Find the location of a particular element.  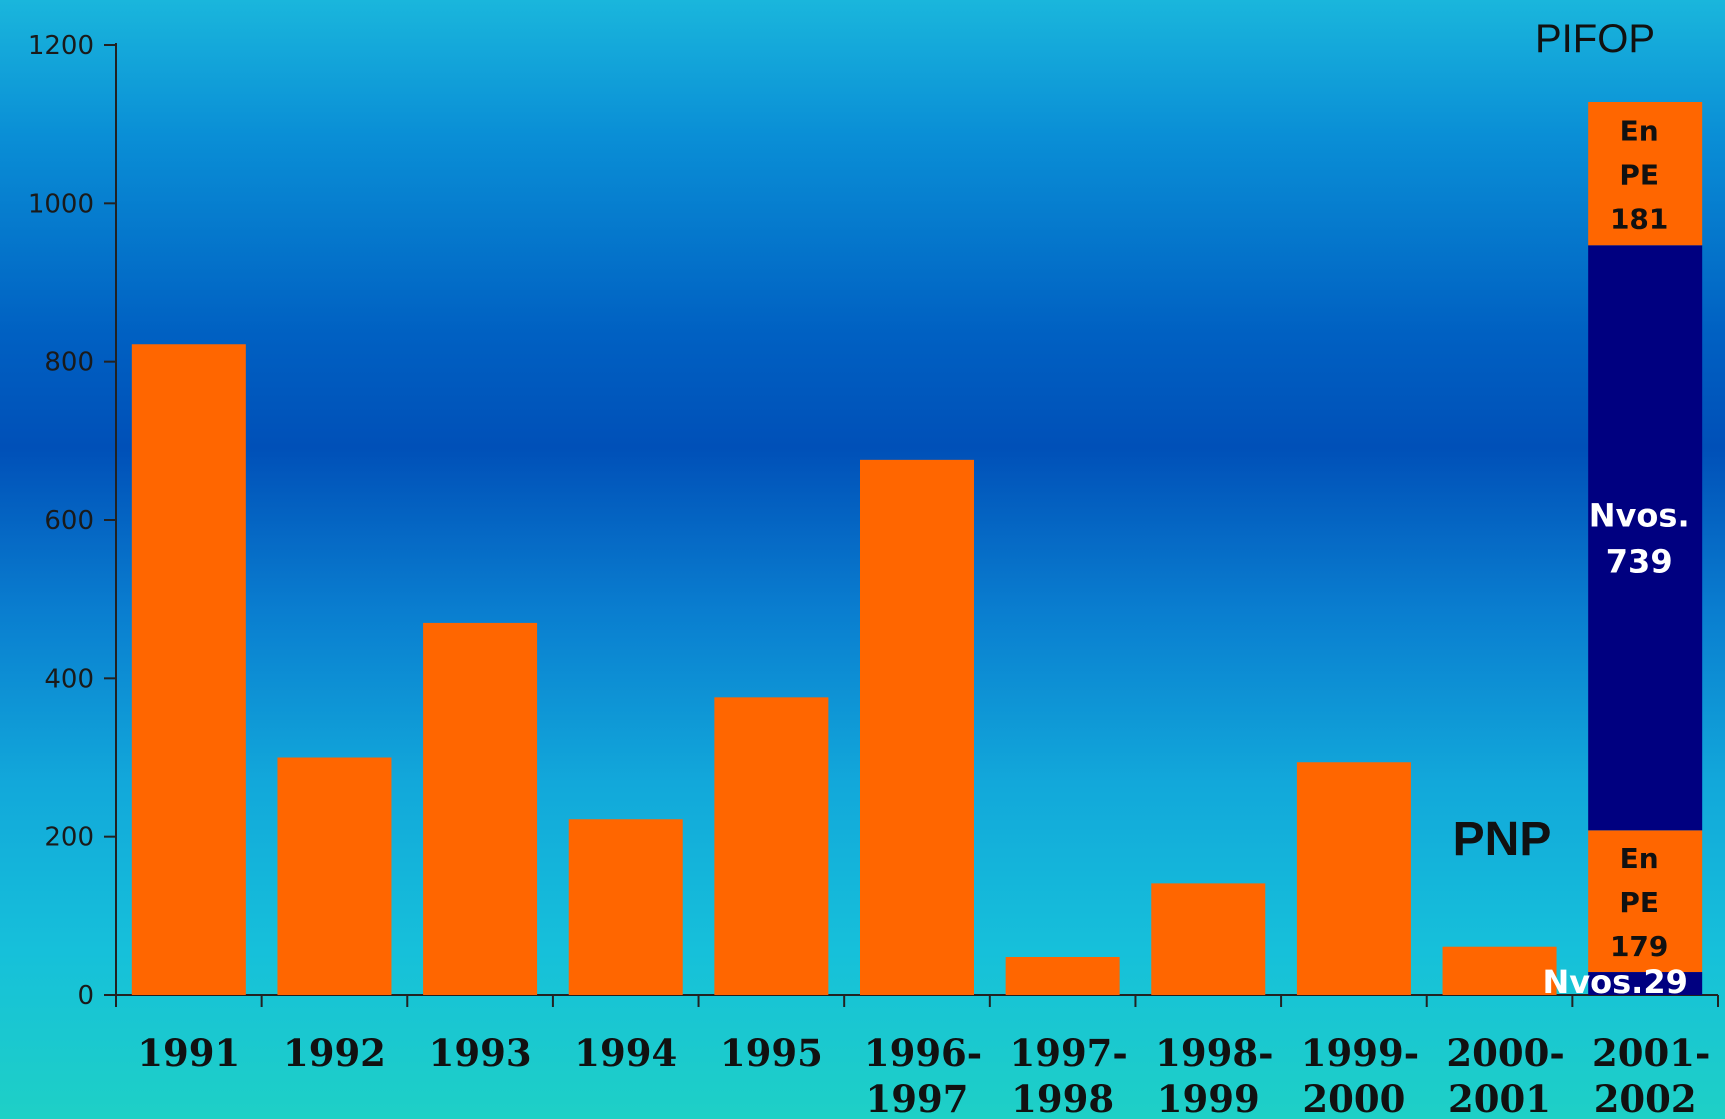

y-tick-label: 1000 is located at coordinates (61, 204).